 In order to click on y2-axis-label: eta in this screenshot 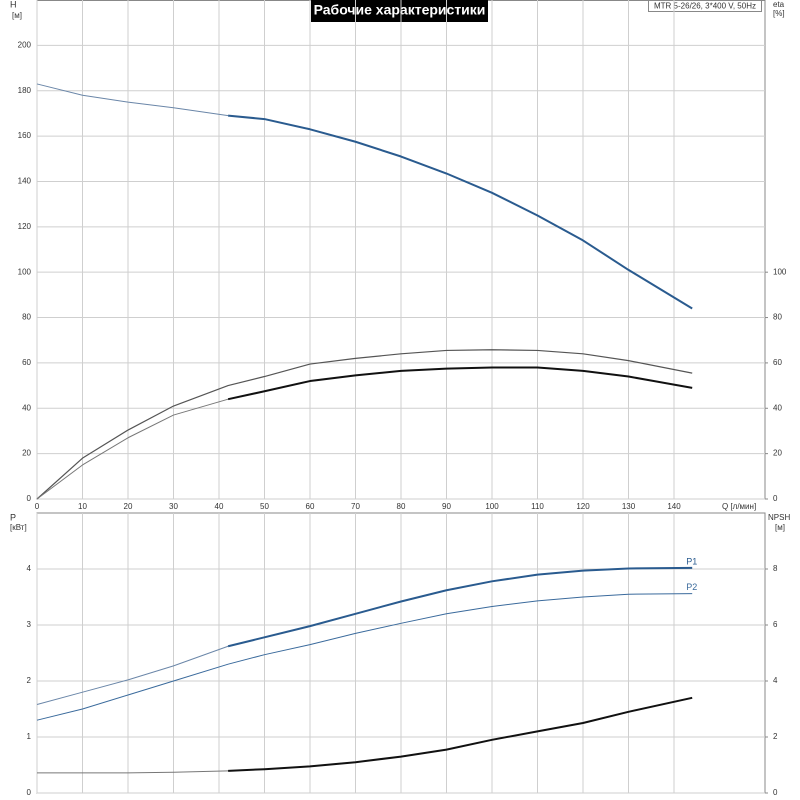, I will do `click(779, 4)`.